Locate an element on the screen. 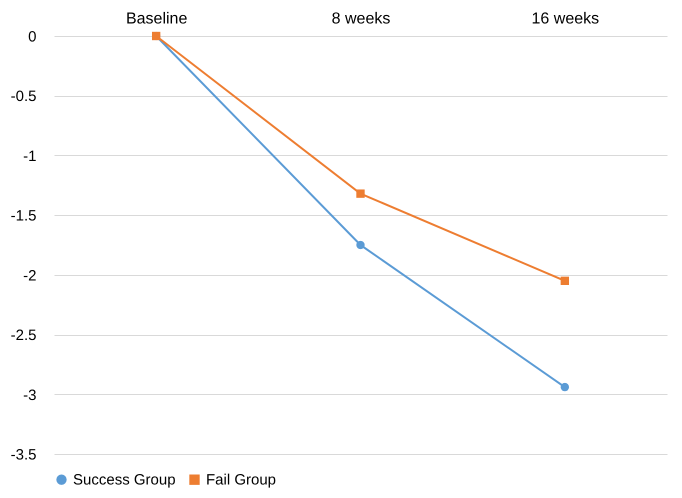 The width and height of the screenshot is (682, 498). x-tick-label: 16 weeks is located at coordinates (566, 19).